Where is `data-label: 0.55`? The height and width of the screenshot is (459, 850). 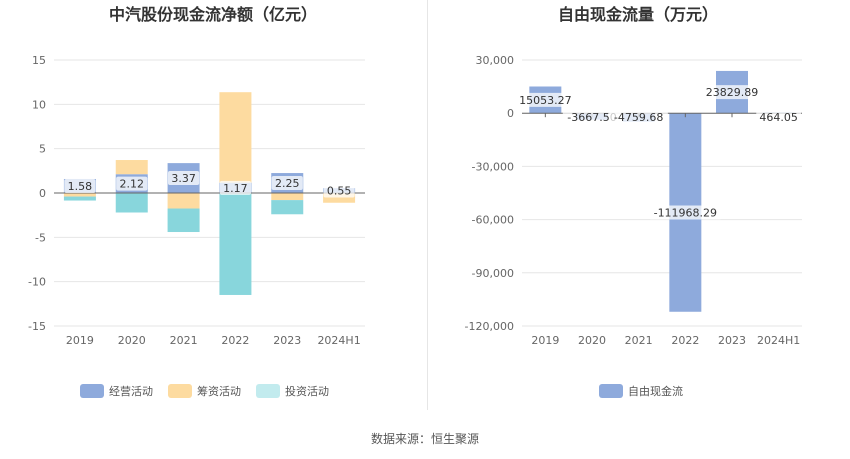 data-label: 0.55 is located at coordinates (339, 191).